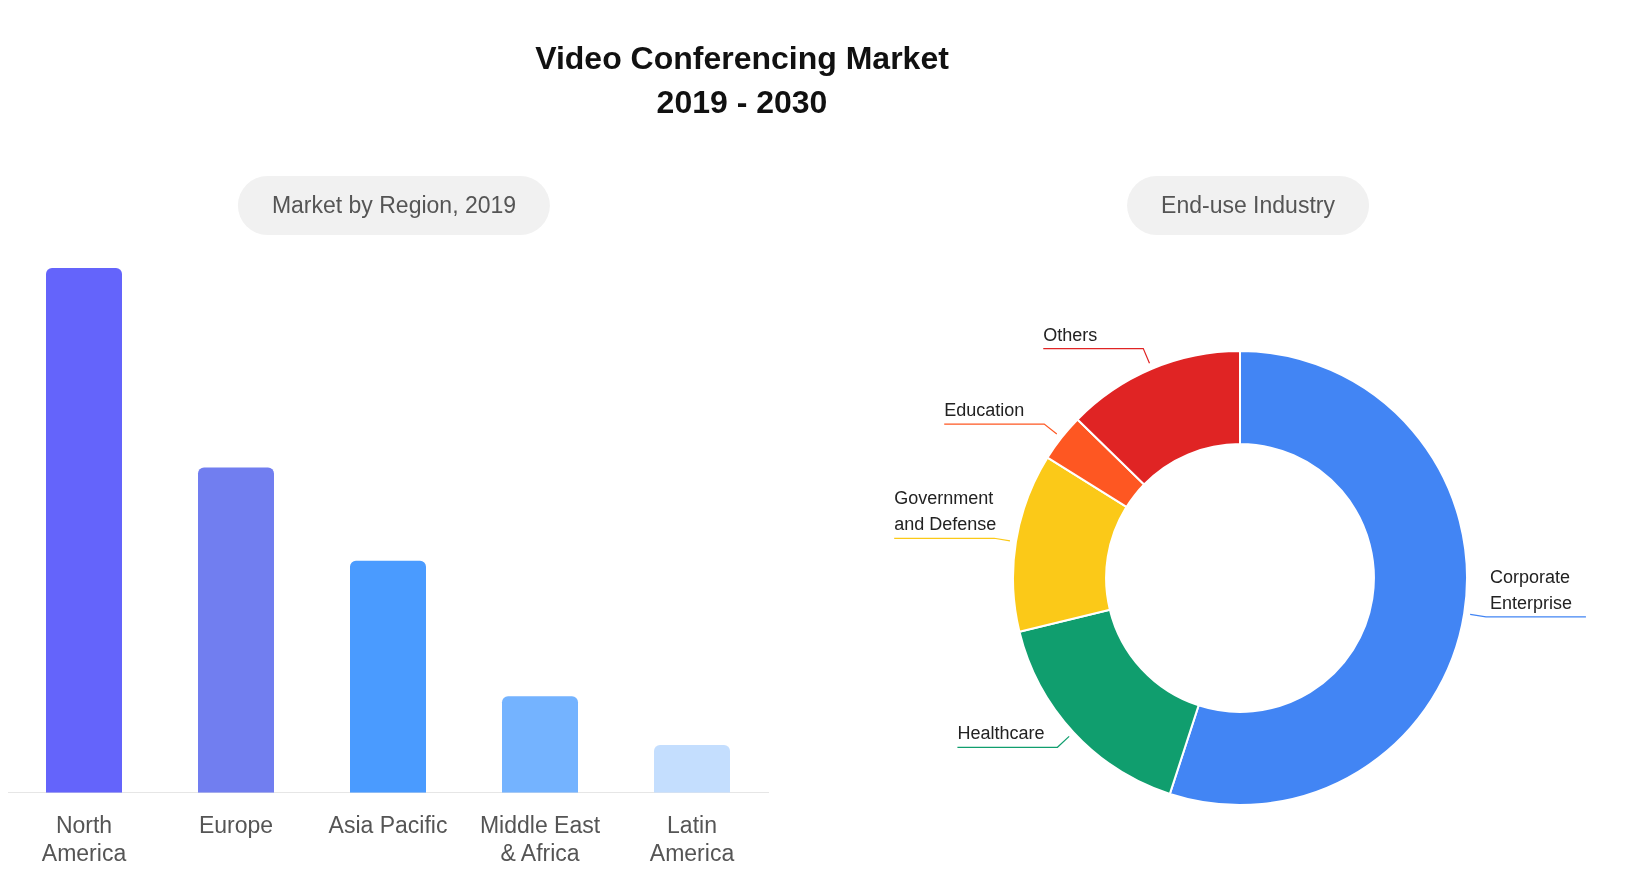 Image resolution: width=1640 pixels, height=896 pixels. What do you see at coordinates (84, 838) in the screenshot?
I see `x-tick-label: North America` at bounding box center [84, 838].